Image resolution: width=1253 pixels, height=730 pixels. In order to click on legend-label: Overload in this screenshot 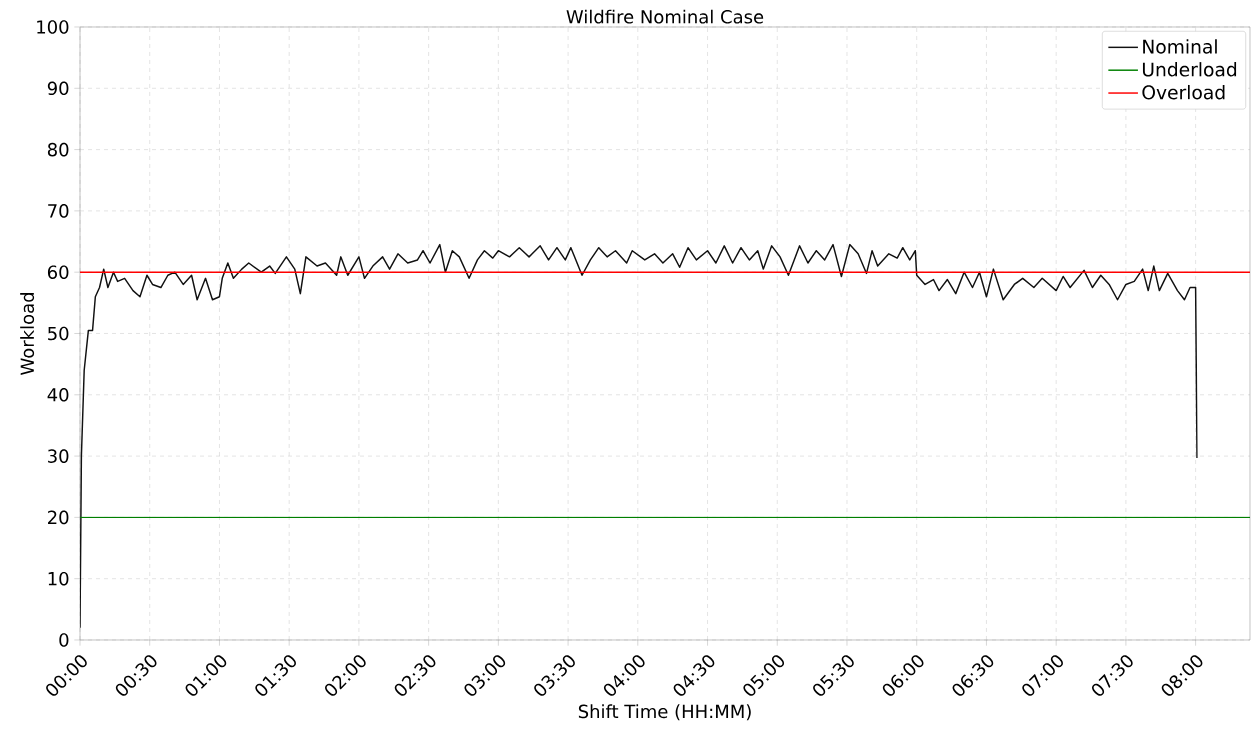, I will do `click(1183, 92)`.